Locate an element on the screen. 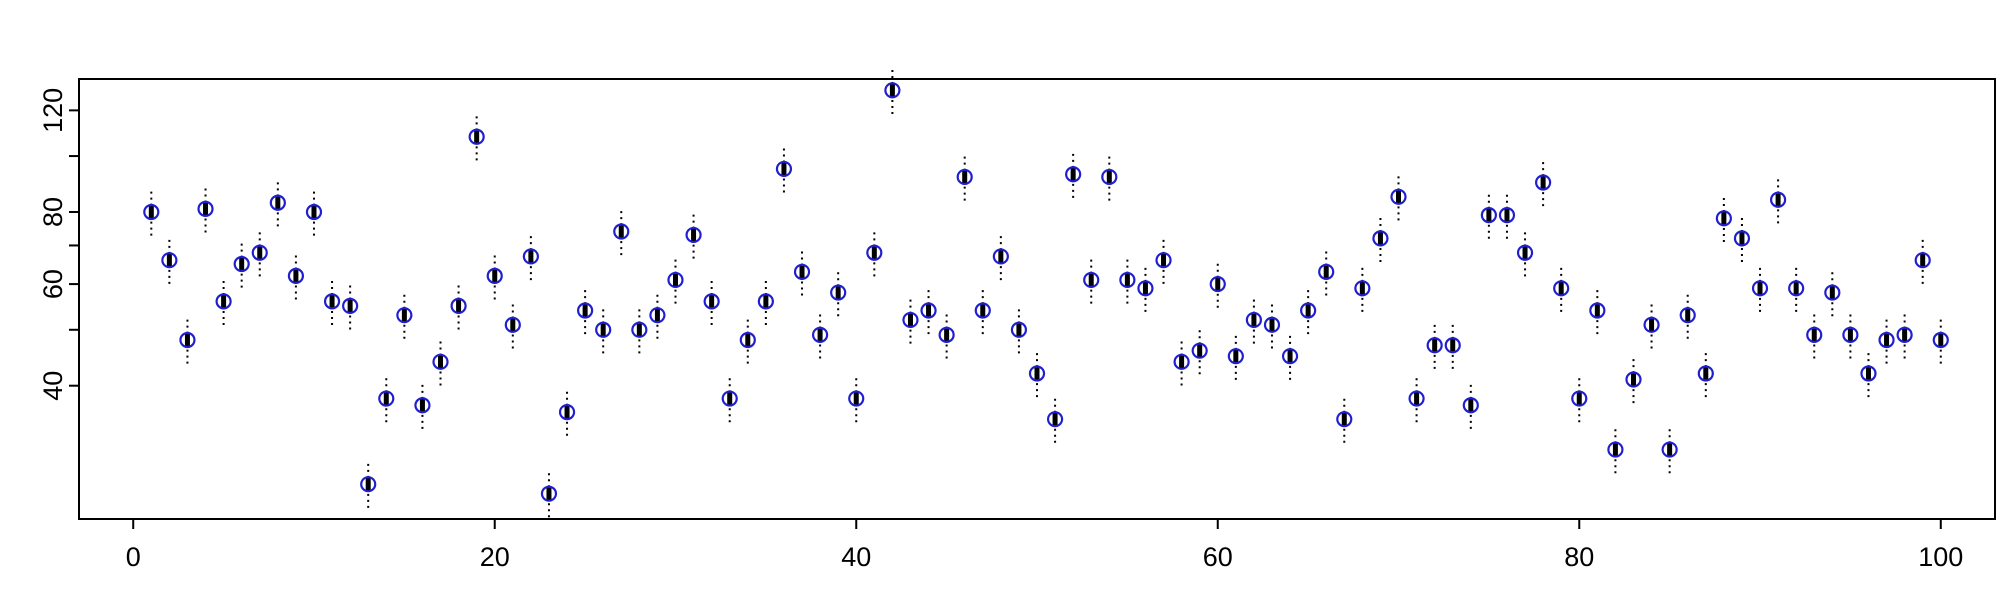  x-tick-label: 20 is located at coordinates (495, 557).